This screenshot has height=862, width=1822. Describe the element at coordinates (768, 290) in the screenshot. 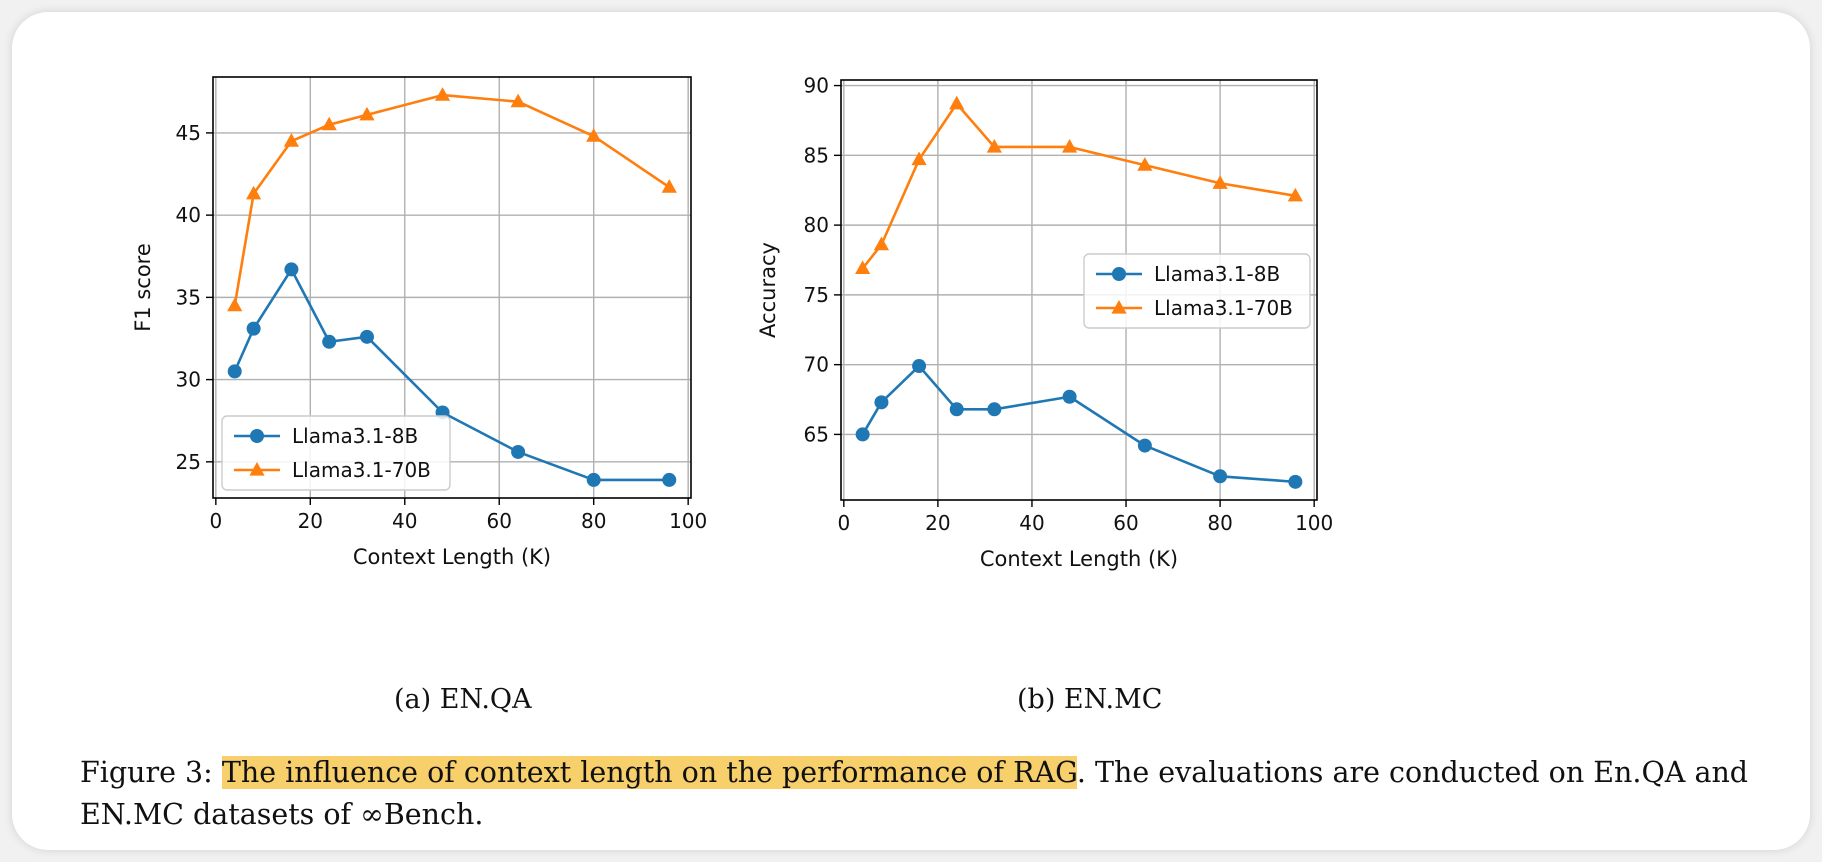

I see `y-axis-label: Accuracy` at that location.